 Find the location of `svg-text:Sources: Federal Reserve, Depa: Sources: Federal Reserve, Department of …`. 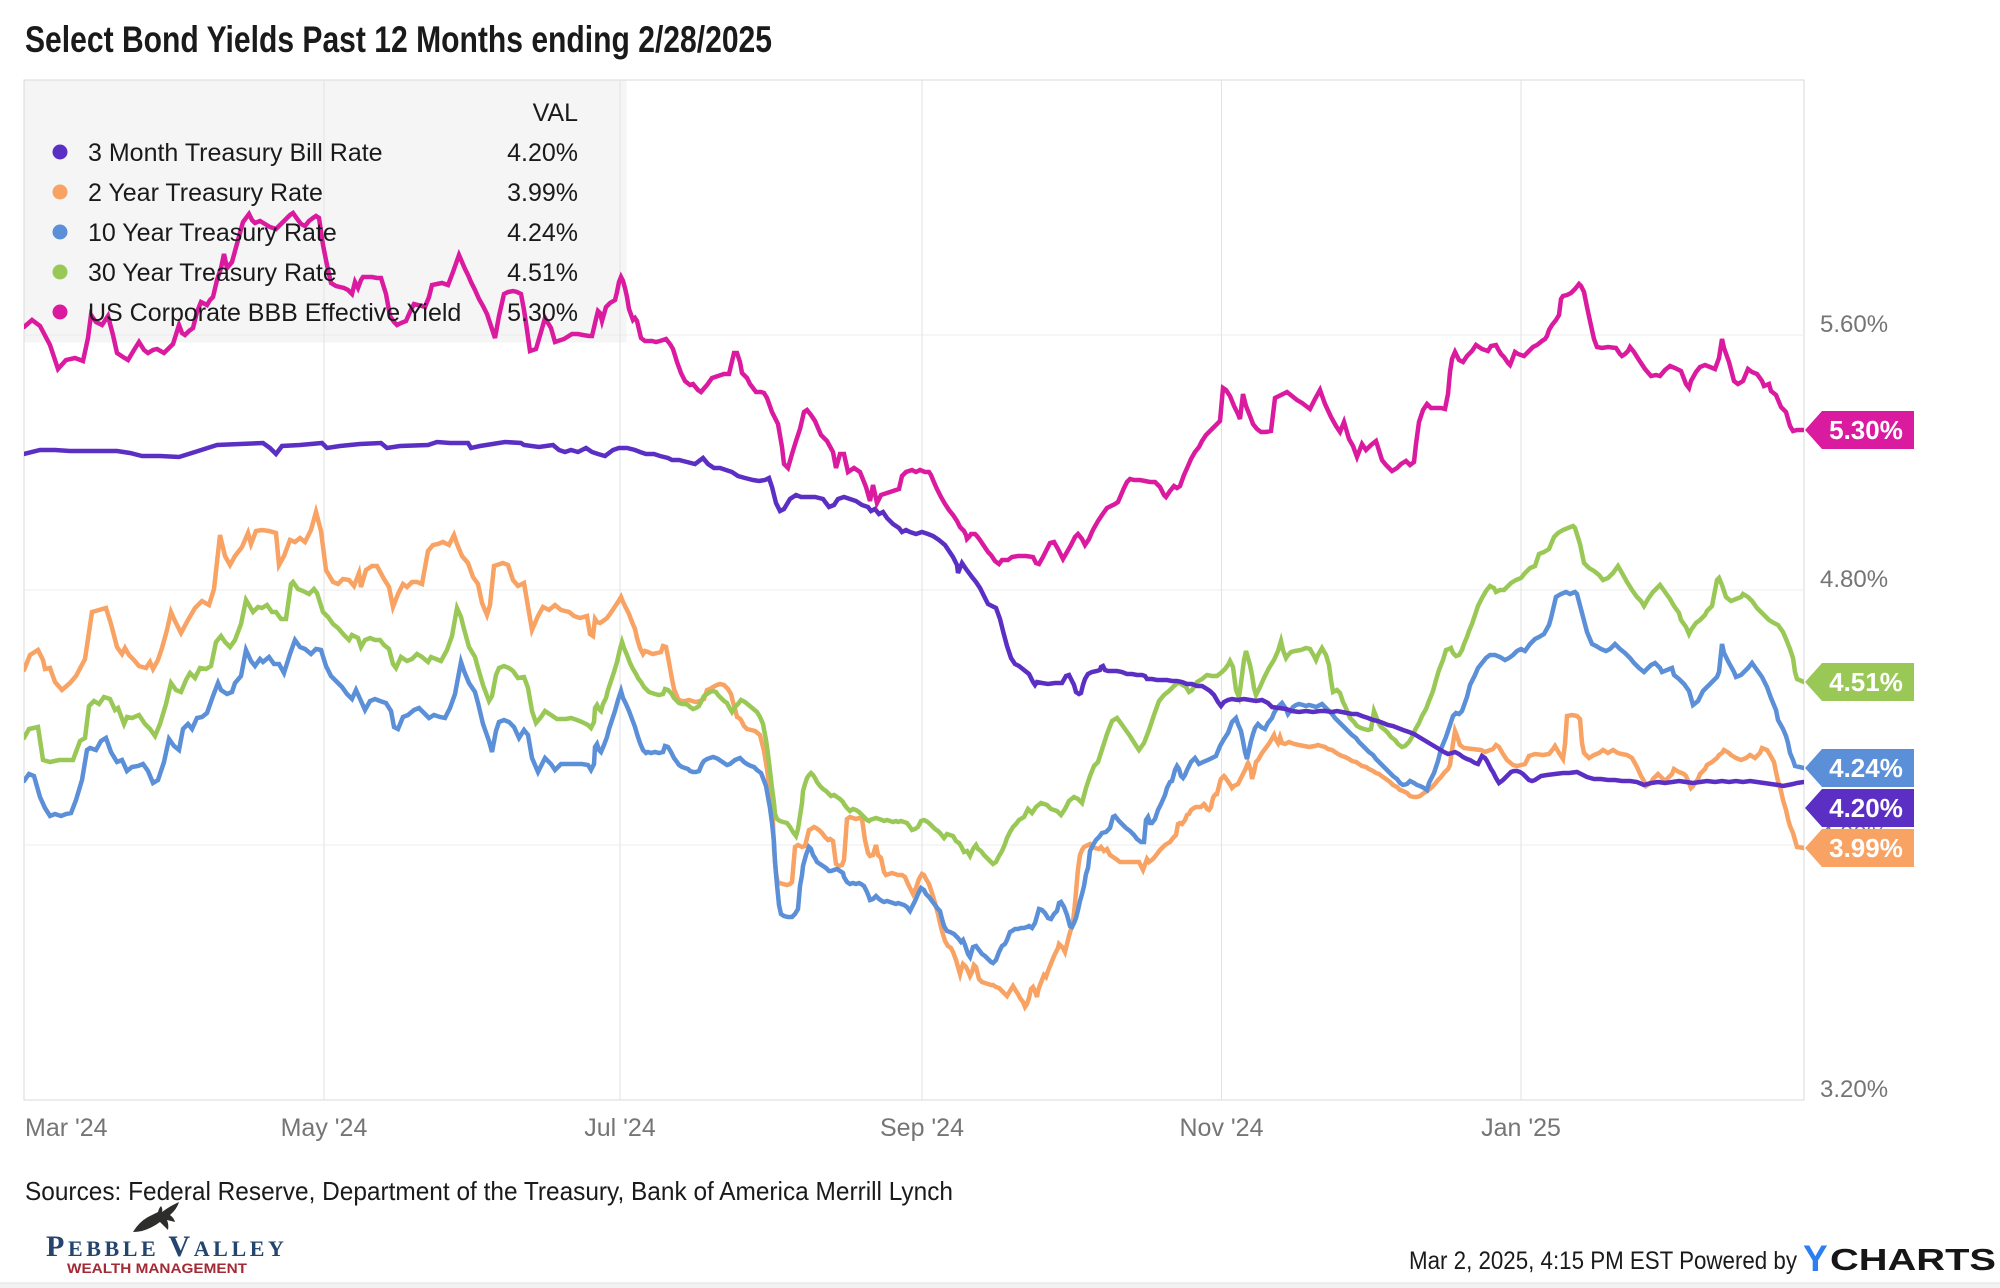

svg-text:Sources: Federal Reserve, Depa: Sources: Federal Reserve, Department of … is located at coordinates (489, 1191).